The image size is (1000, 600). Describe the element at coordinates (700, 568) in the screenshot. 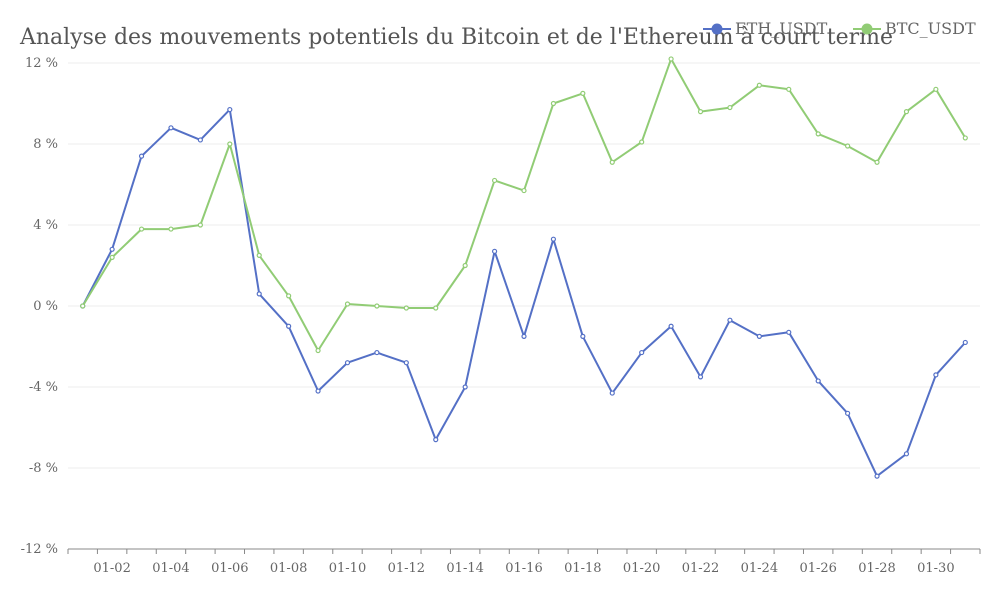

I see `x-tick-label: 01-22` at that location.